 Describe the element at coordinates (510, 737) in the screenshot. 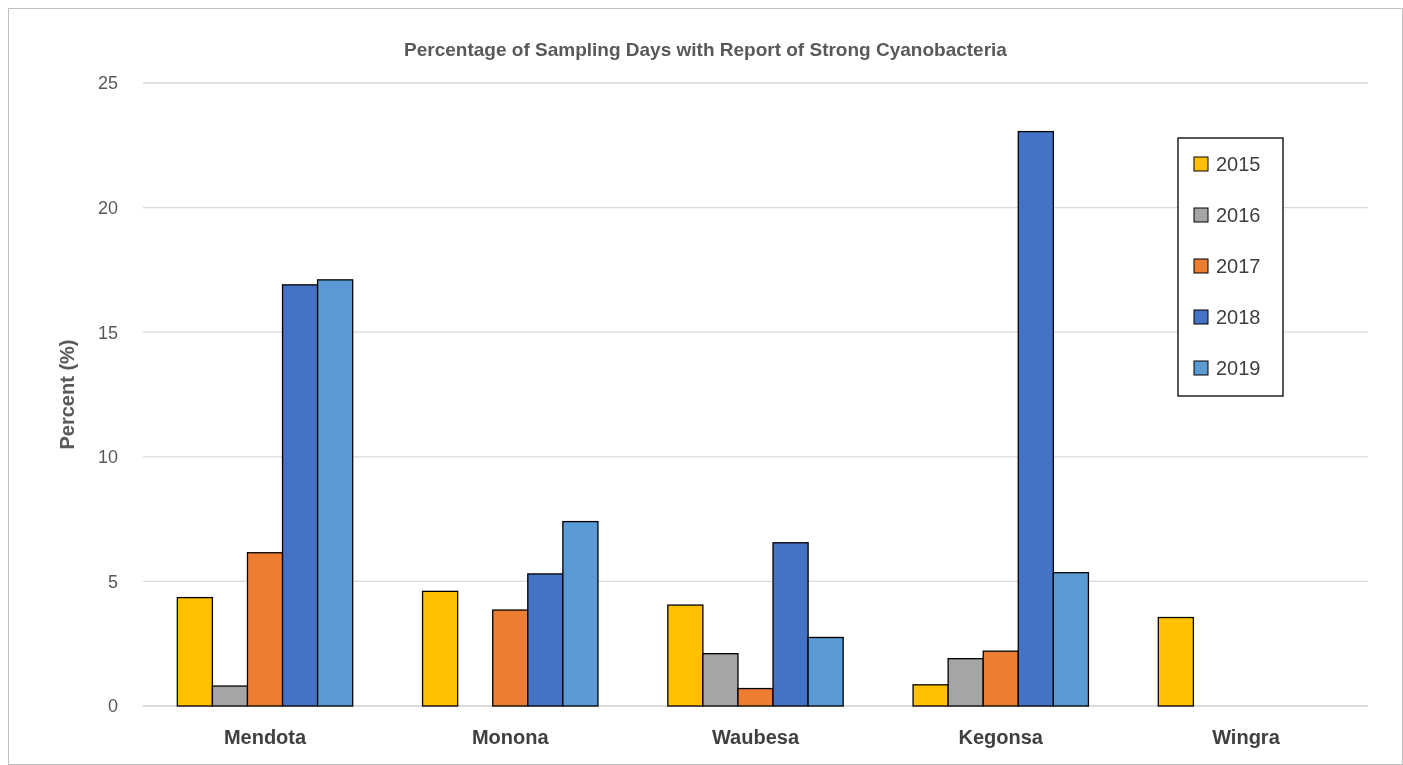

I see `x-tick-label: Monona` at that location.